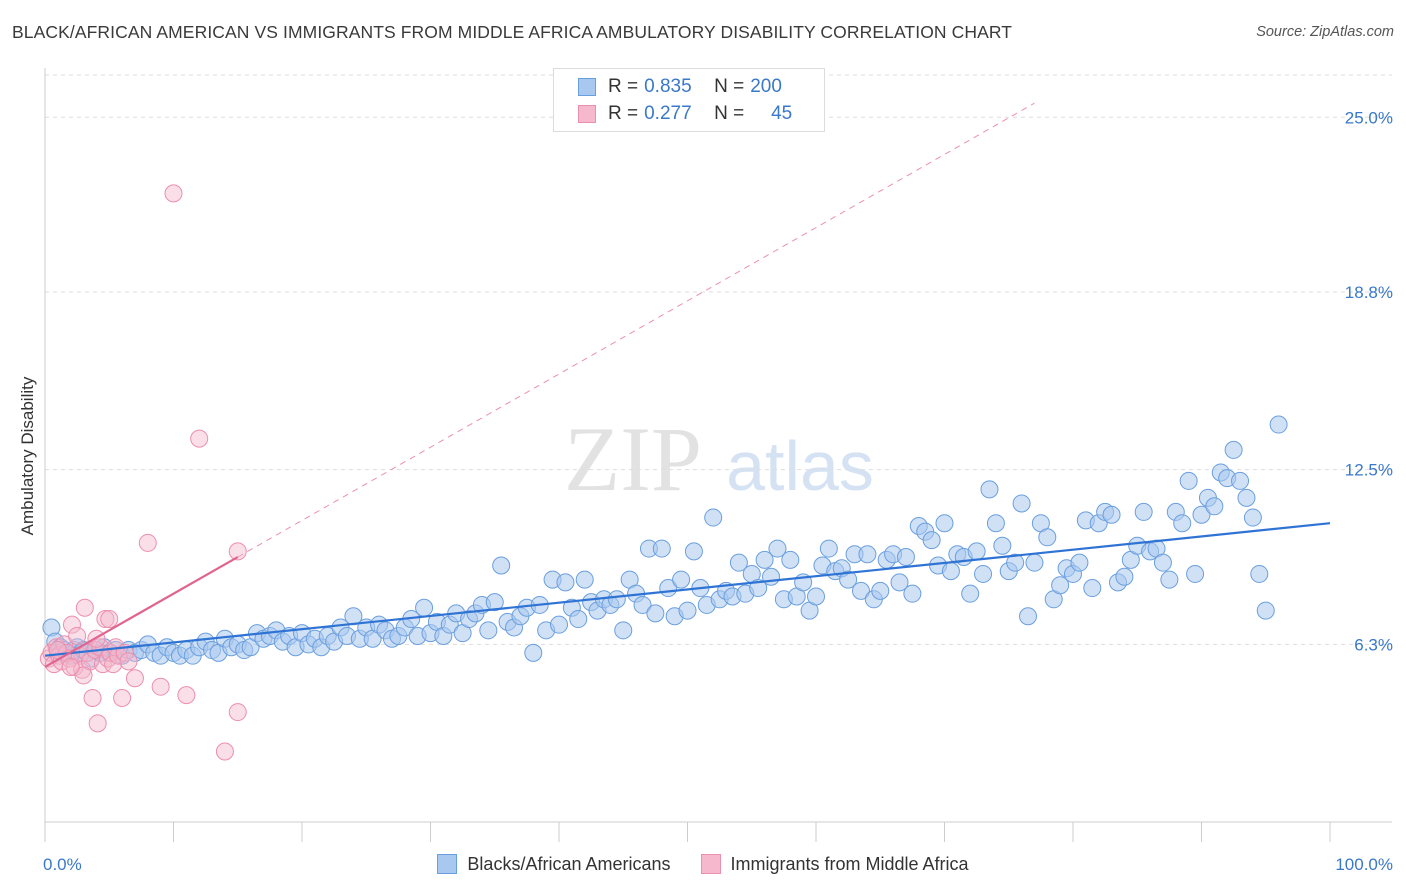  Describe the element at coordinates (1369, 292) in the screenshot. I see `y-tick-label: 18.8%` at that location.